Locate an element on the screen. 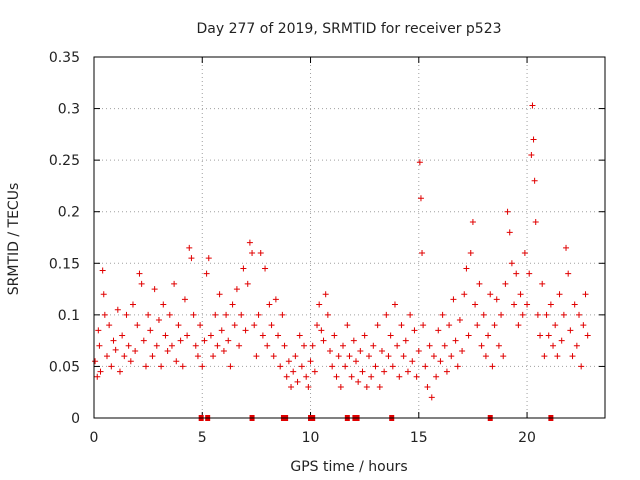  x-tick-label: 0 is located at coordinates (94, 438).